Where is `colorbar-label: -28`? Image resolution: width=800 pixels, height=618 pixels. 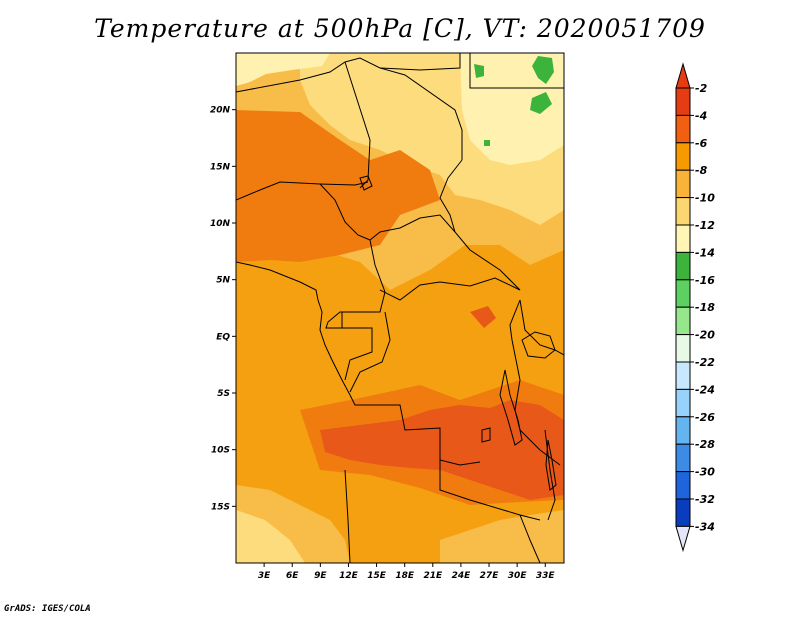 colorbar-label: -28 is located at coordinates (705, 444).